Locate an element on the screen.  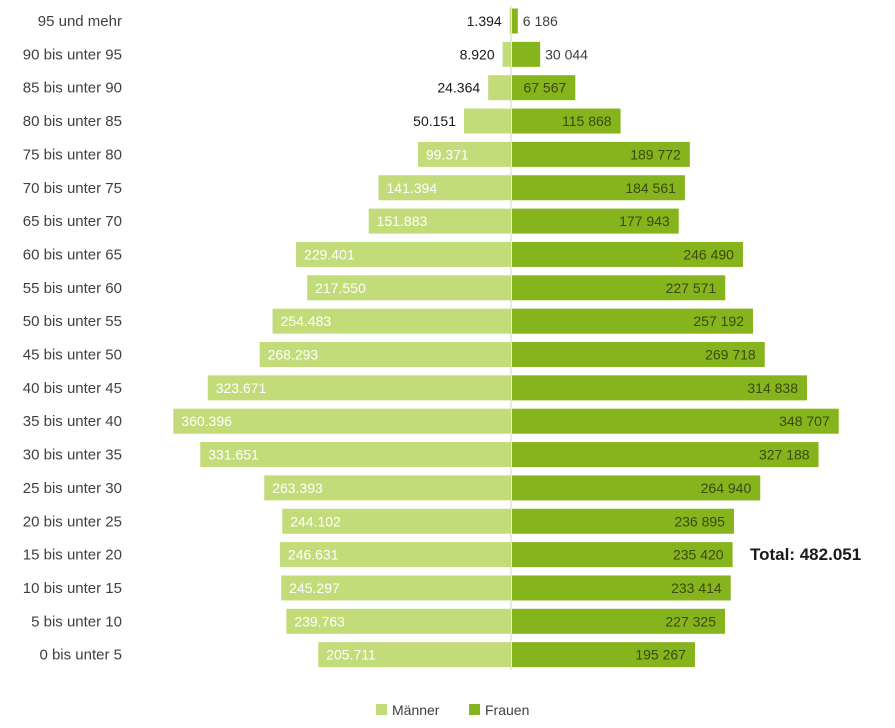
value-label-maenner: 151.883 is located at coordinates (402, 221).